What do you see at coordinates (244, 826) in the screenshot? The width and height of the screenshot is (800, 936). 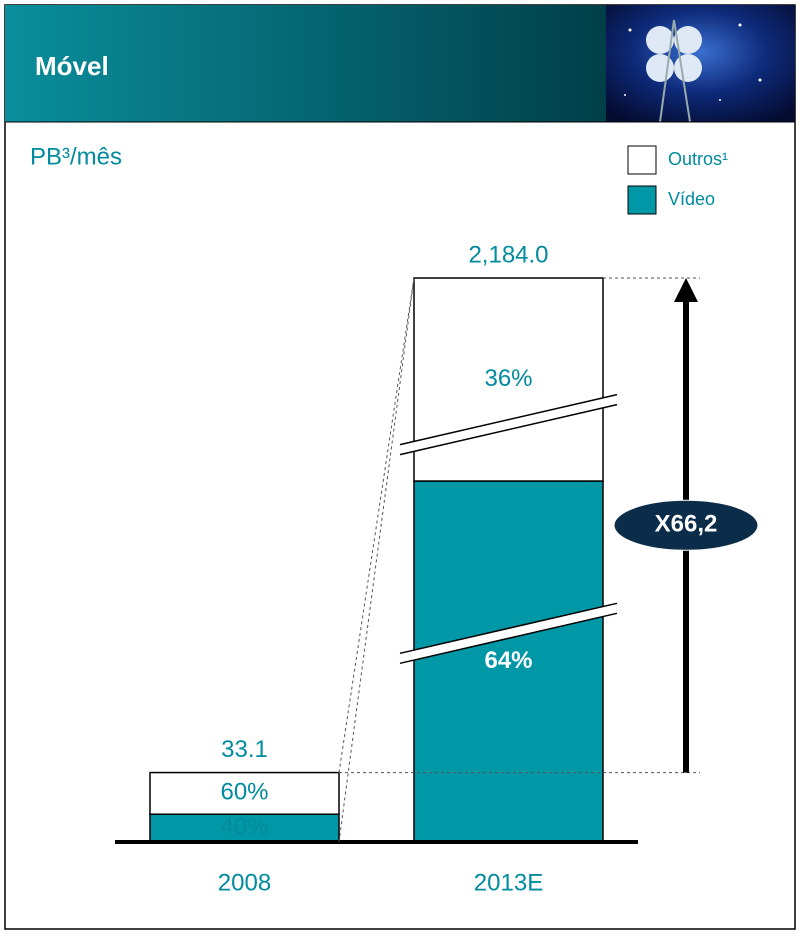 I see `data-label: 40%` at bounding box center [244, 826].